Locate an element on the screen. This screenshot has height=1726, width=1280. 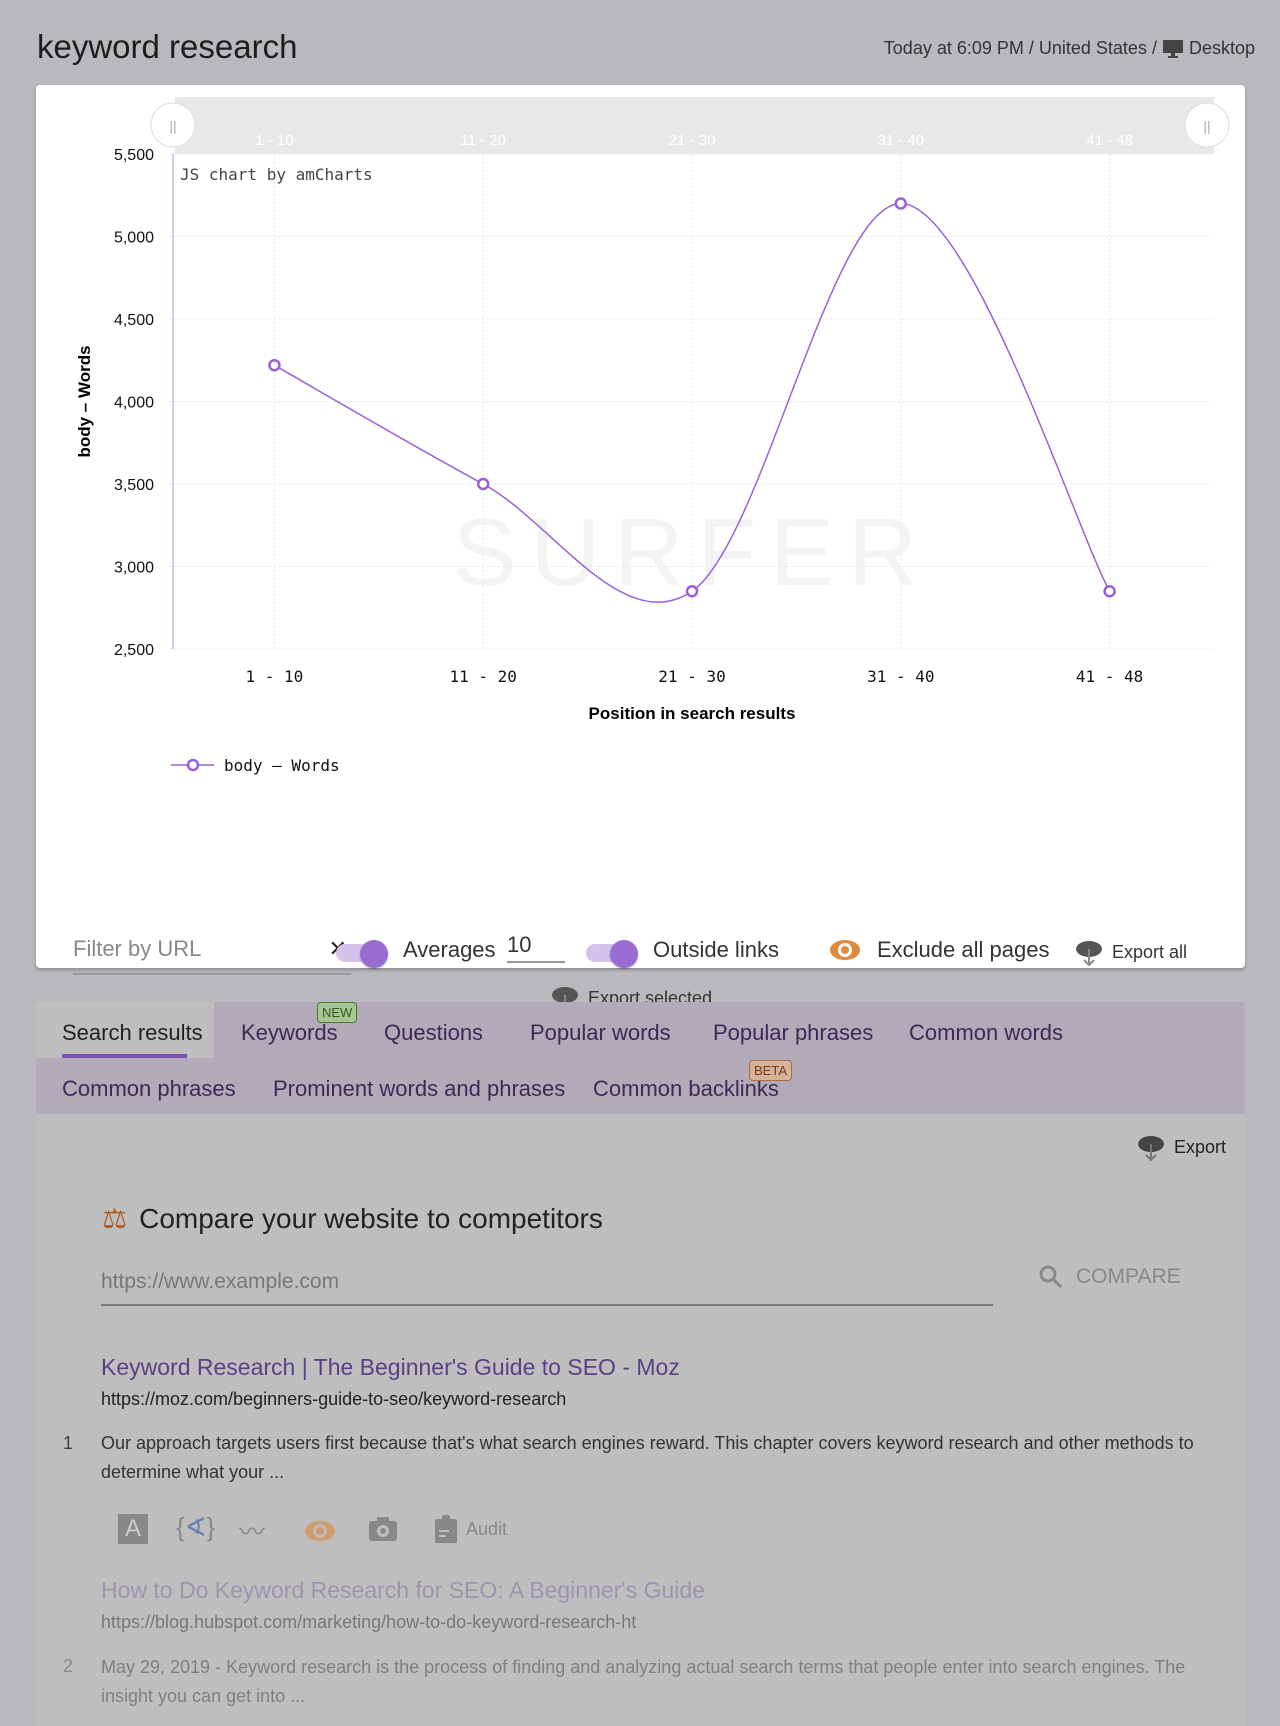
averages-input: 10 is located at coordinates (536, 946).